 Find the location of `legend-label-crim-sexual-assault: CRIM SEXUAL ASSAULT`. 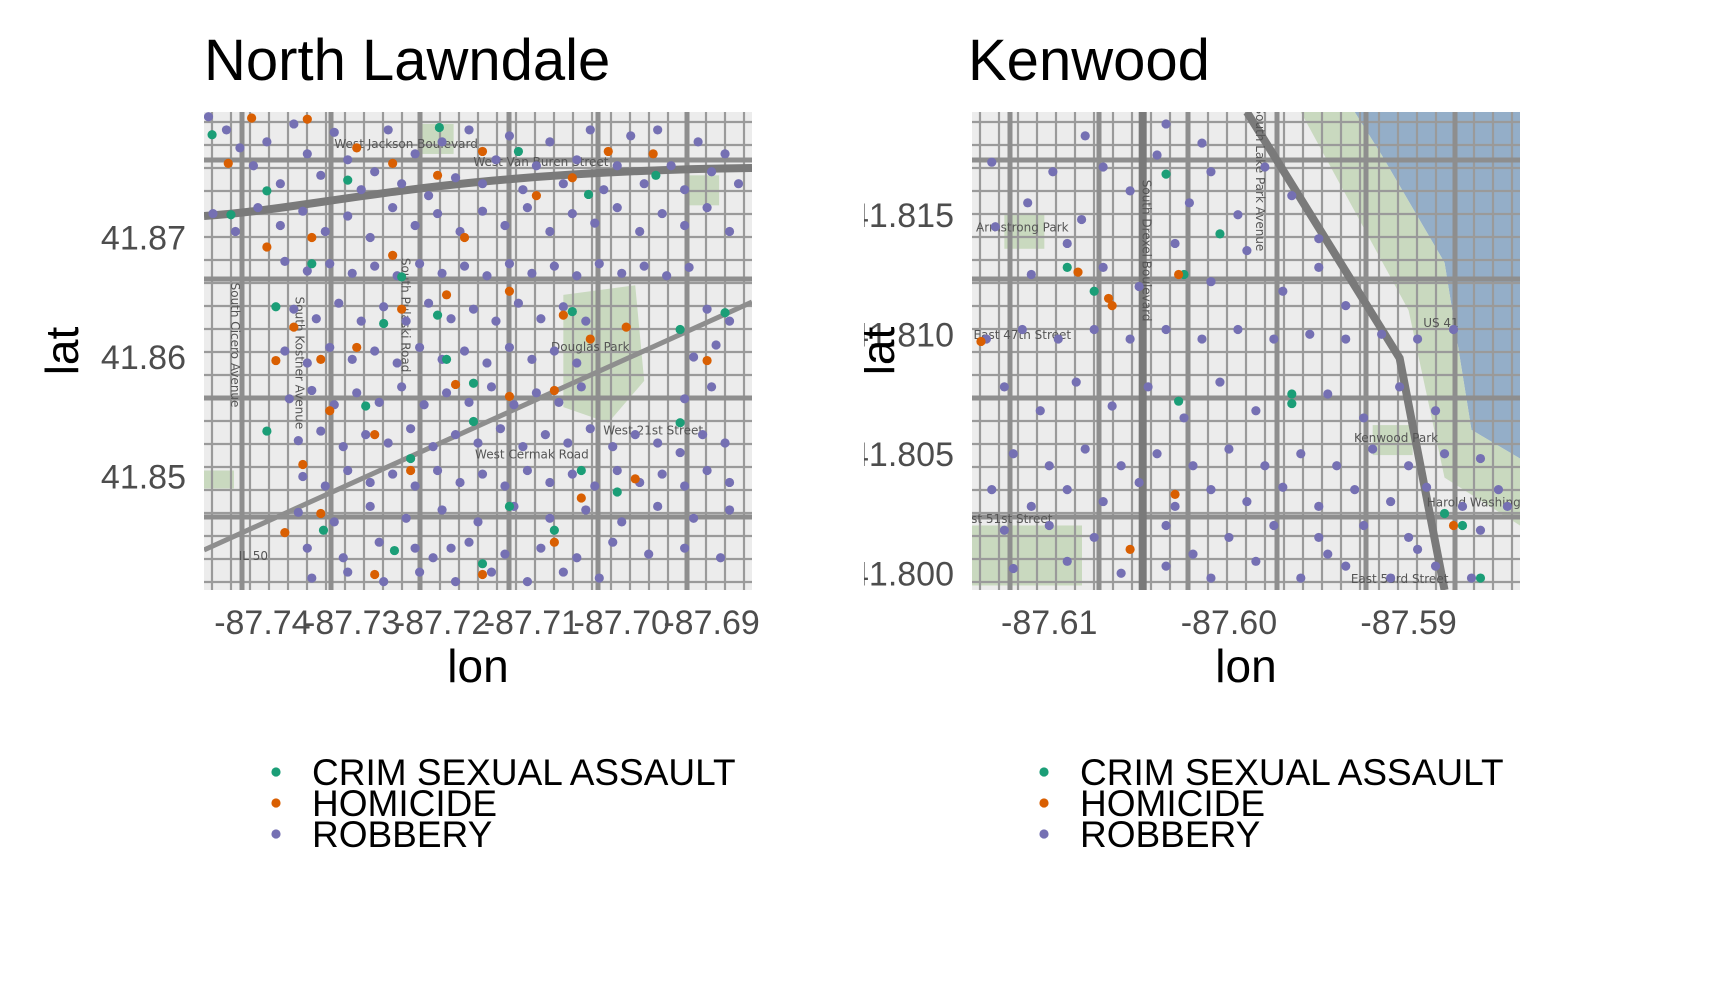

legend-label-crim-sexual-assault: CRIM SEXUAL ASSAULT is located at coordinates (524, 772).